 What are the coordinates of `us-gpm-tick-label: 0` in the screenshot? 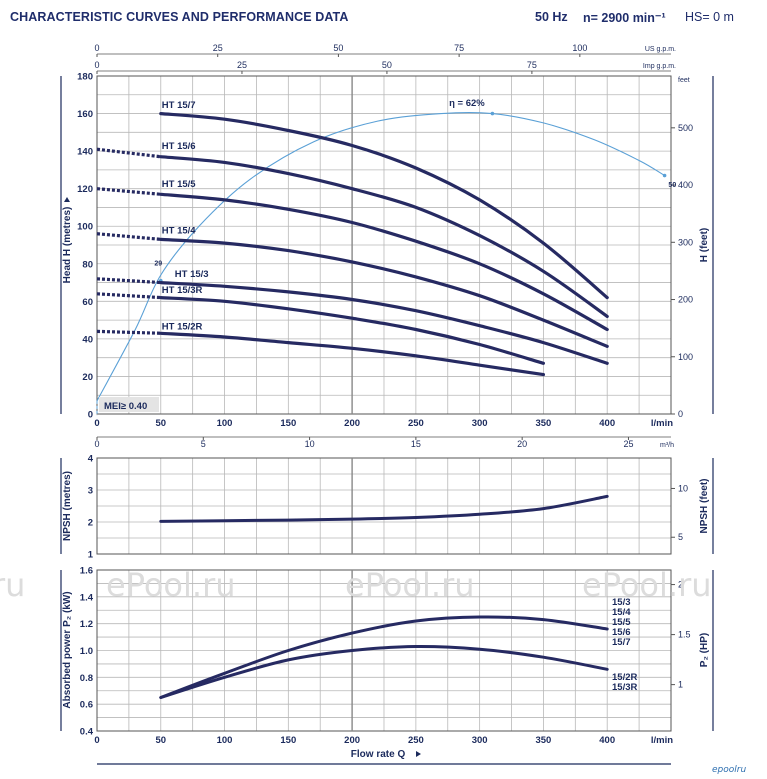 It's located at (96, 48).